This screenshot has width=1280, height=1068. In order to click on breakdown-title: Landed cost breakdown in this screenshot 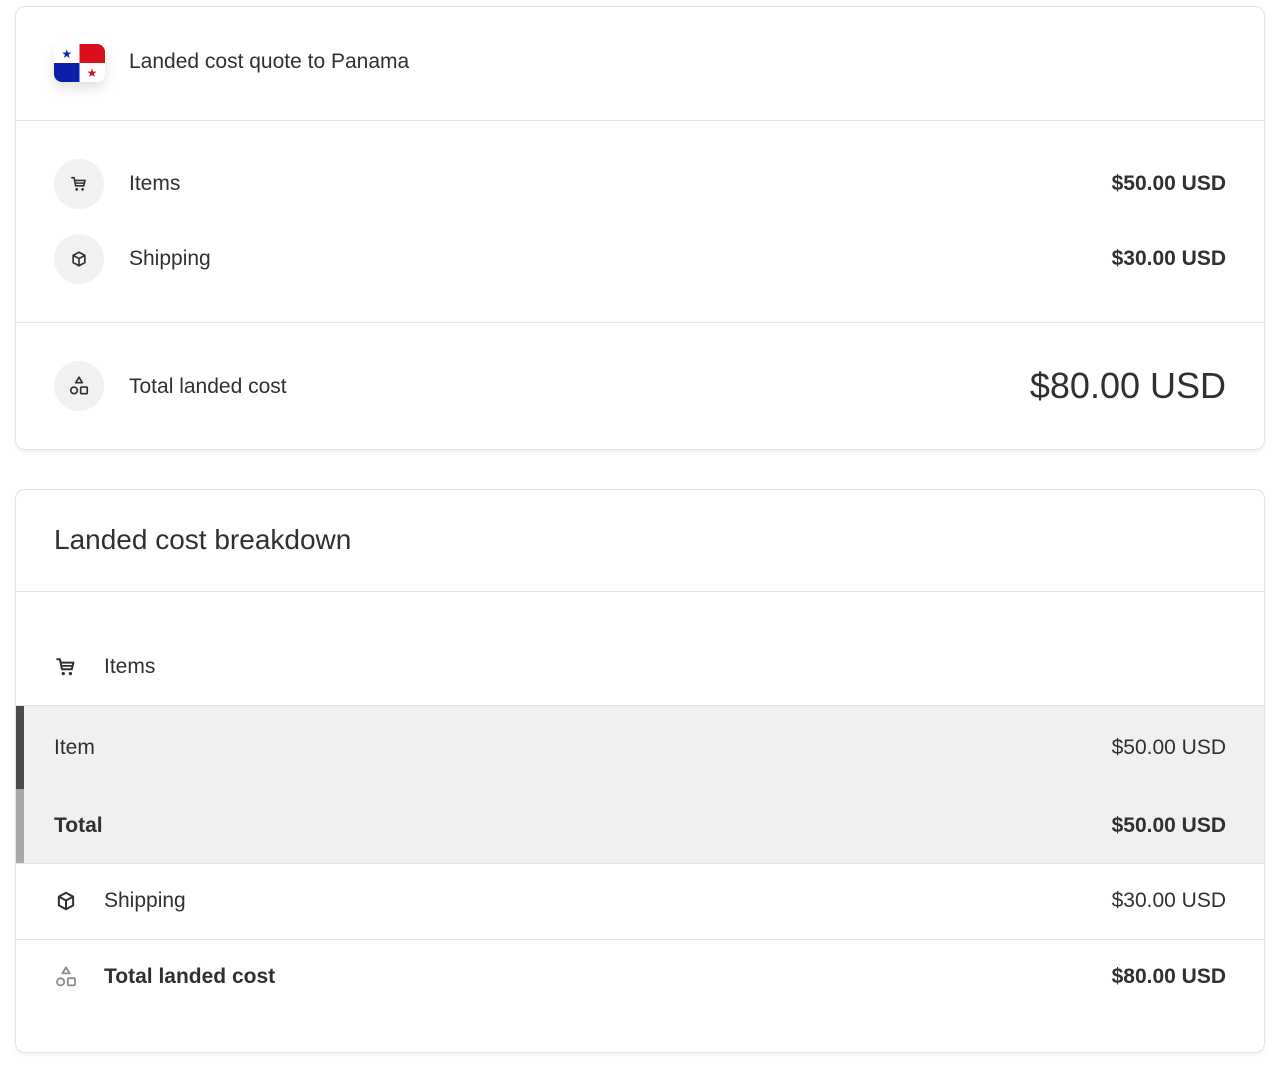, I will do `click(203, 539)`.